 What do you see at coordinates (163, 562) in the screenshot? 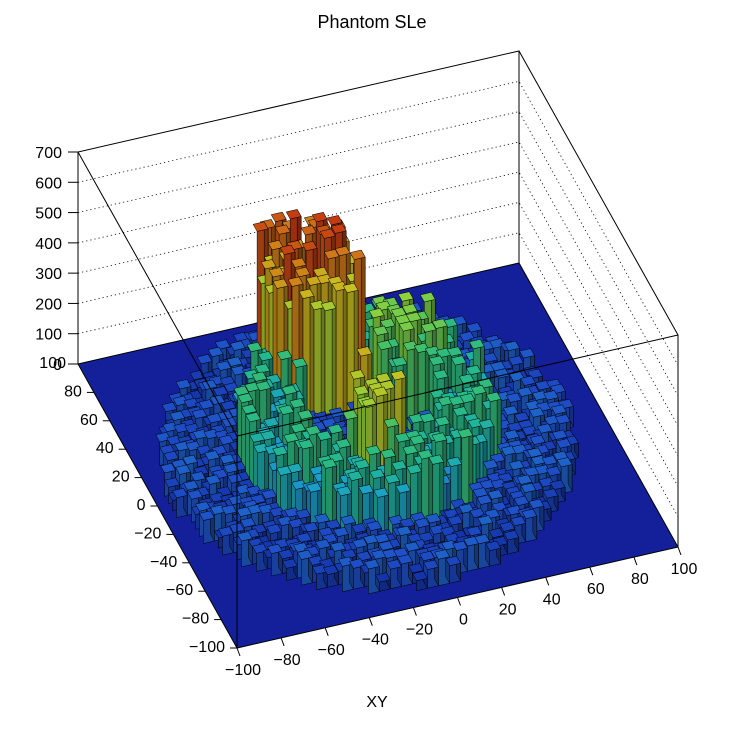
I see `y-tick-label: −40` at bounding box center [163, 562].